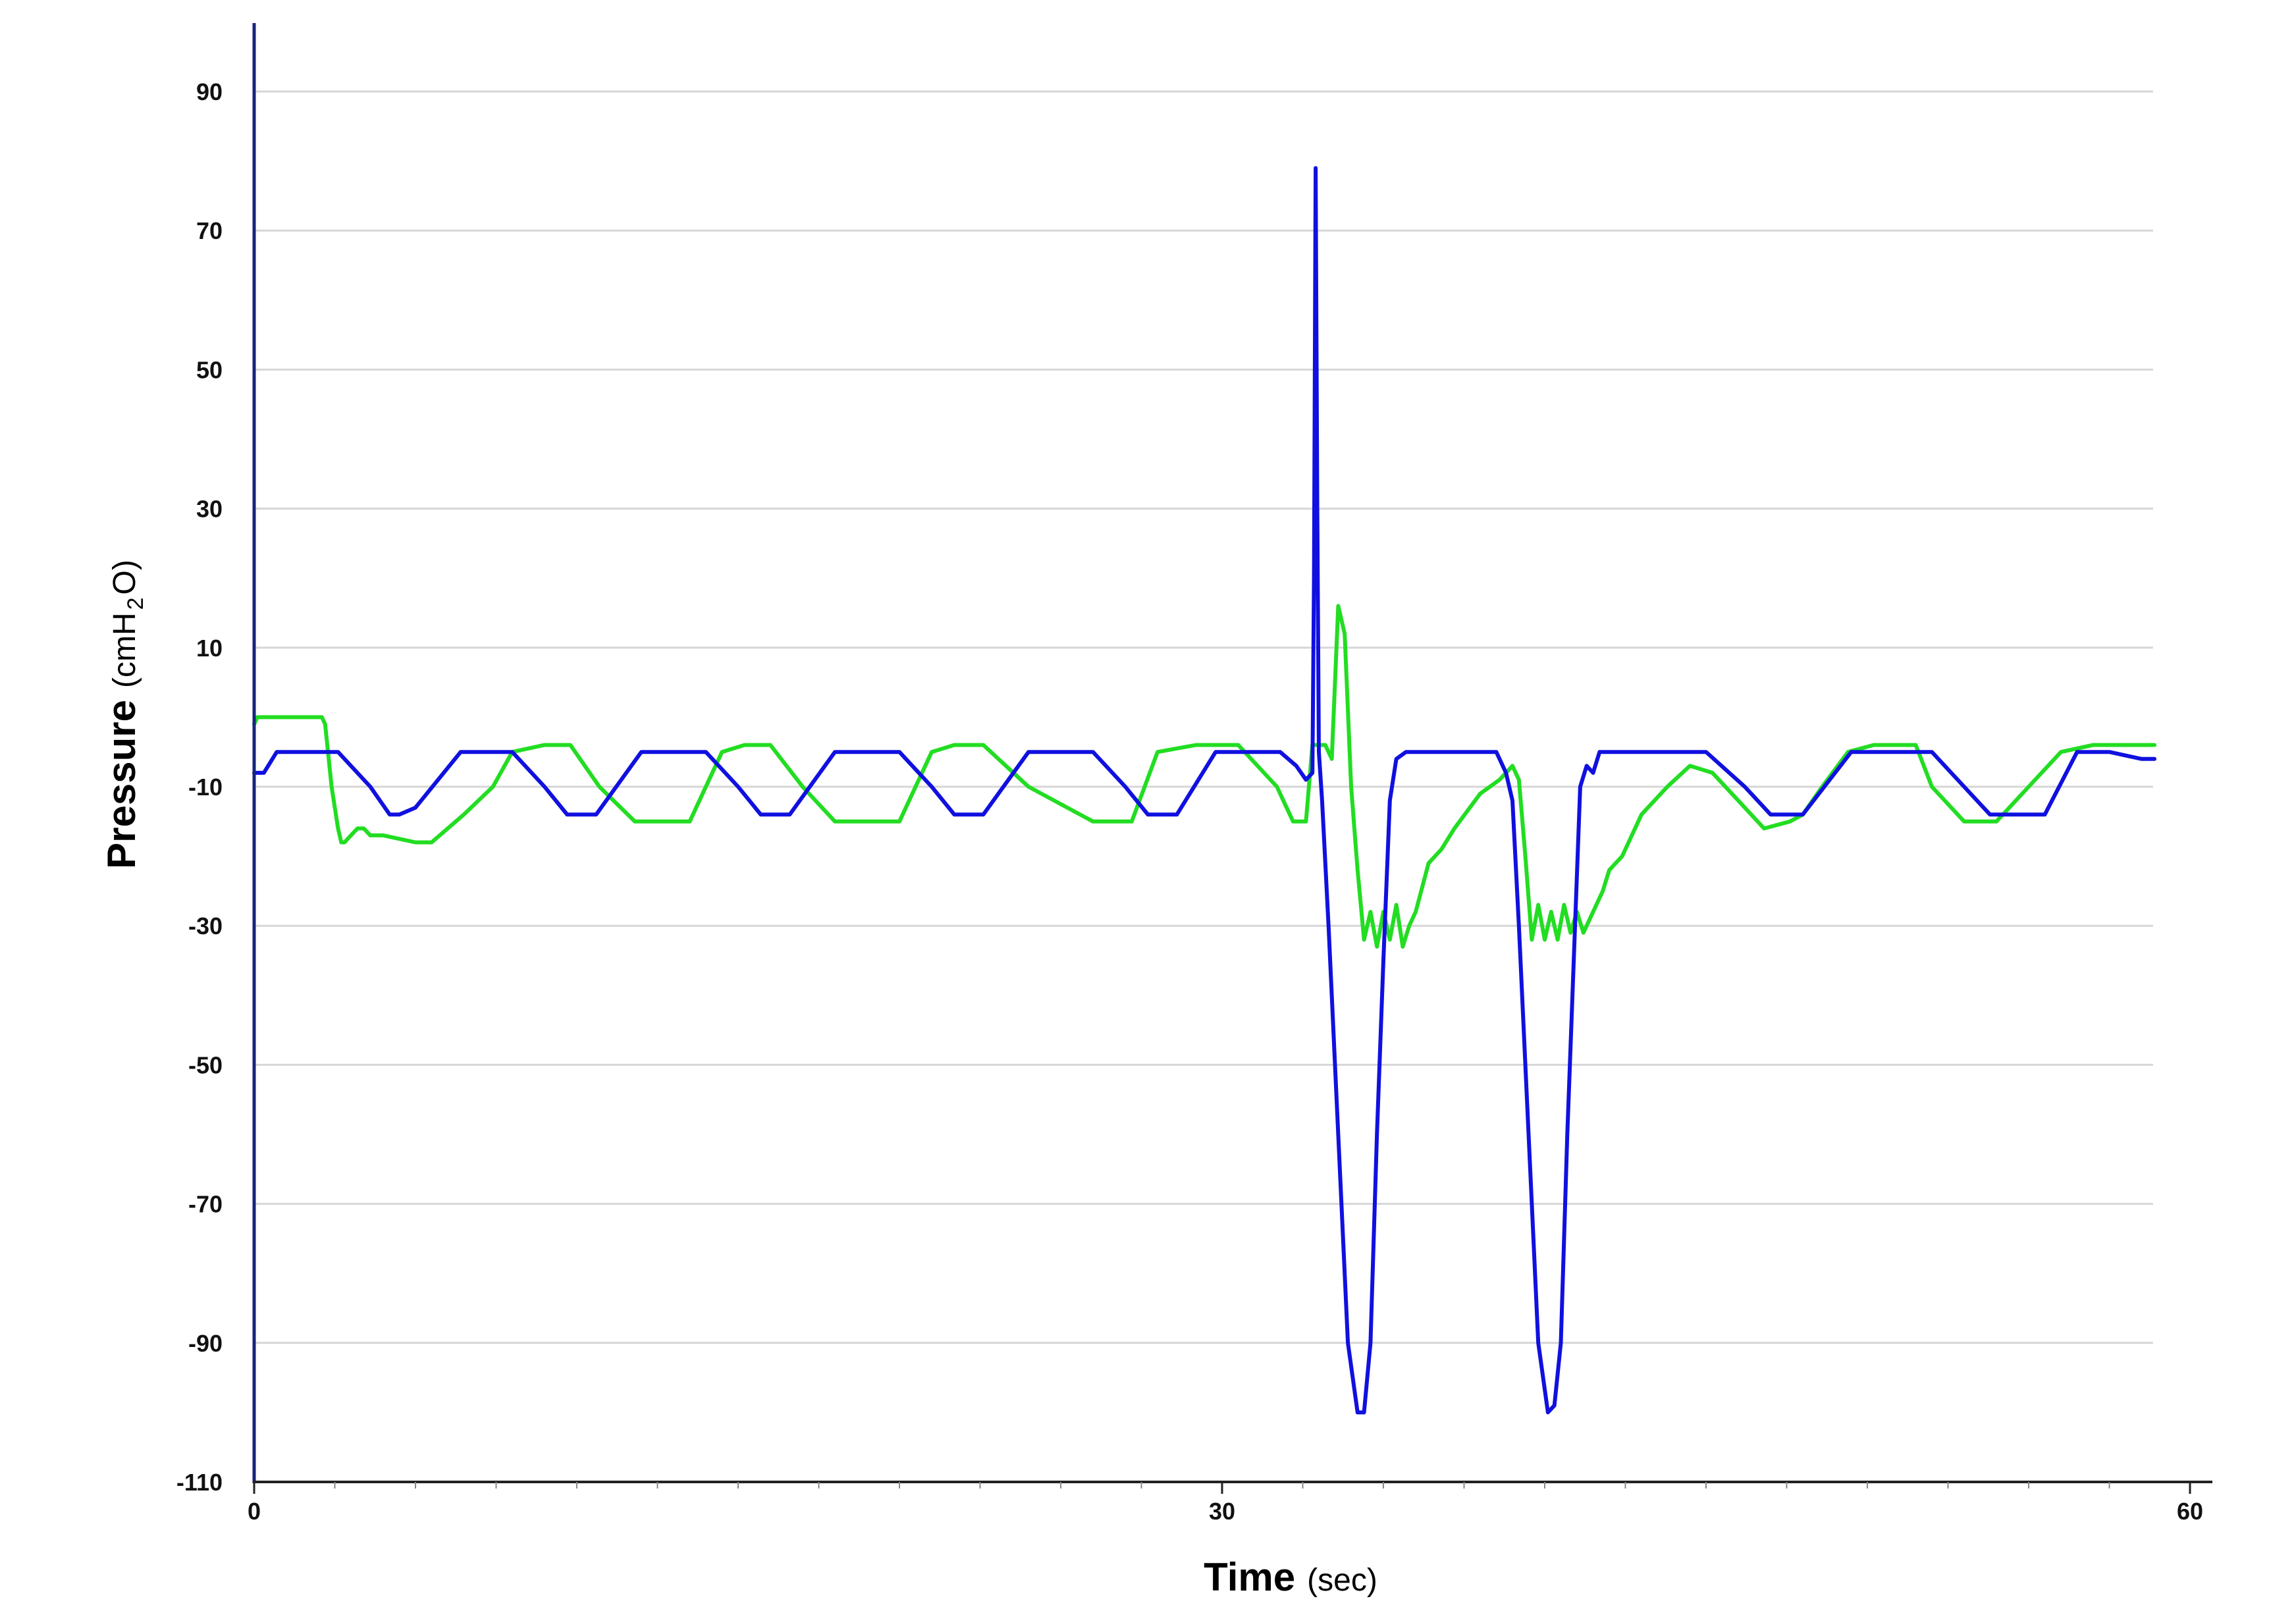 The image size is (2296, 1609). I want to click on y-tick-label: -30, so click(205, 925).